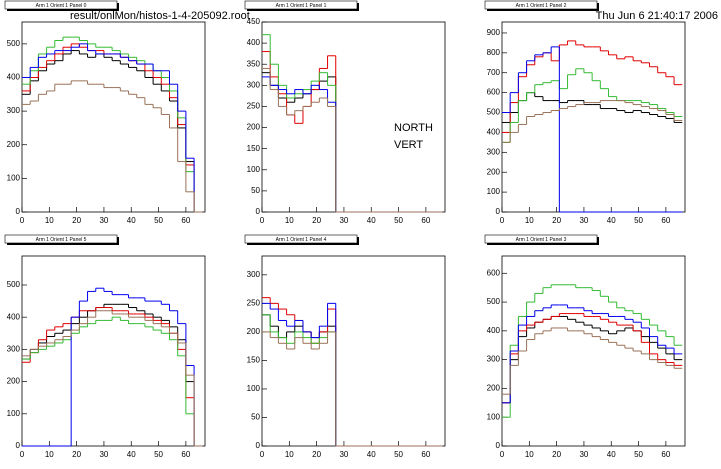  I want to click on y-tick-label: 700, so click(494, 72).